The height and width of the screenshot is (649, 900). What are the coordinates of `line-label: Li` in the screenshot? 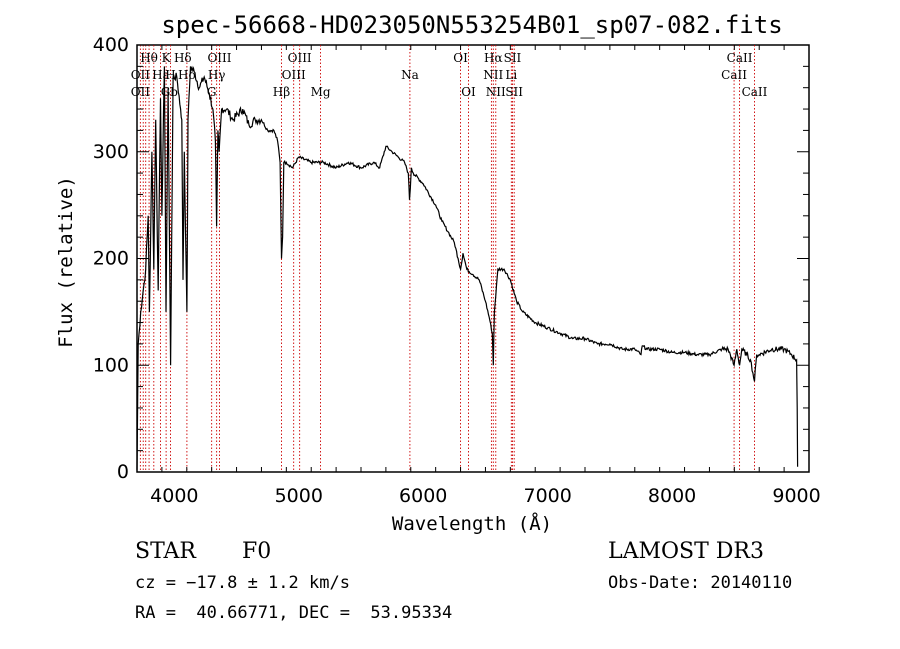 It's located at (511, 75).